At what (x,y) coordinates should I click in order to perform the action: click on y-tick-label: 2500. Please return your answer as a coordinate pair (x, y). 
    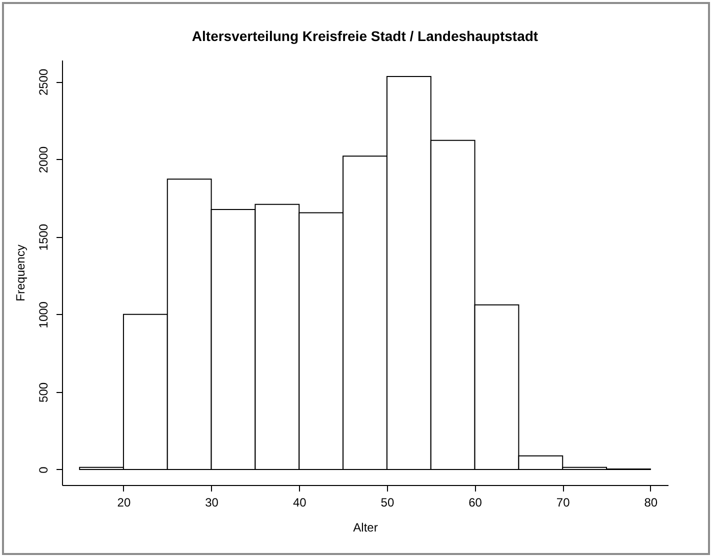
    Looking at the image, I should click on (43, 82).